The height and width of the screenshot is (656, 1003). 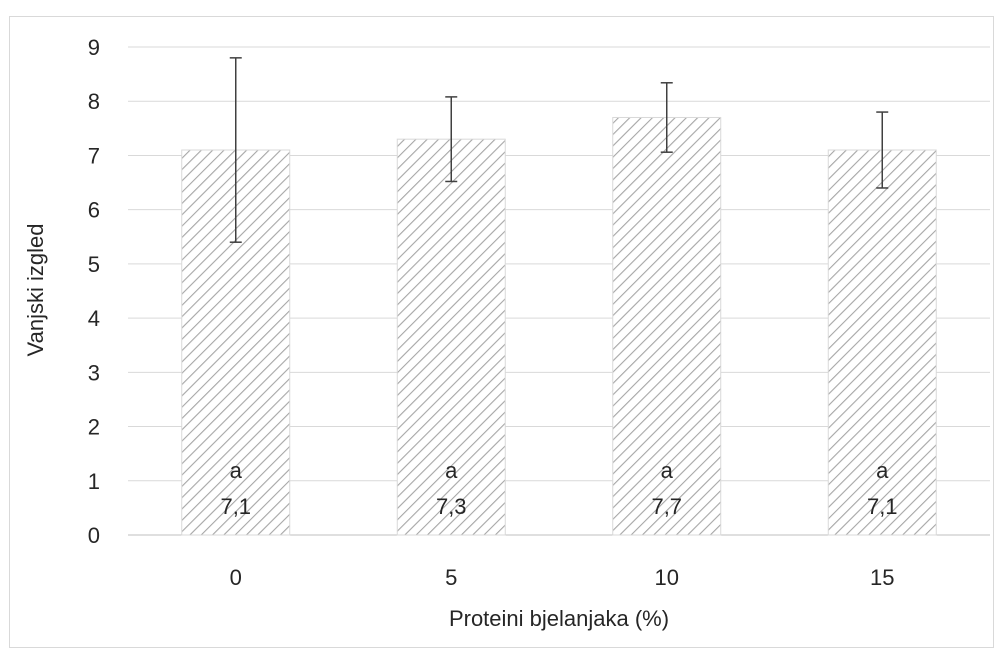 I want to click on x-tick-label: 10, so click(x=667, y=577).